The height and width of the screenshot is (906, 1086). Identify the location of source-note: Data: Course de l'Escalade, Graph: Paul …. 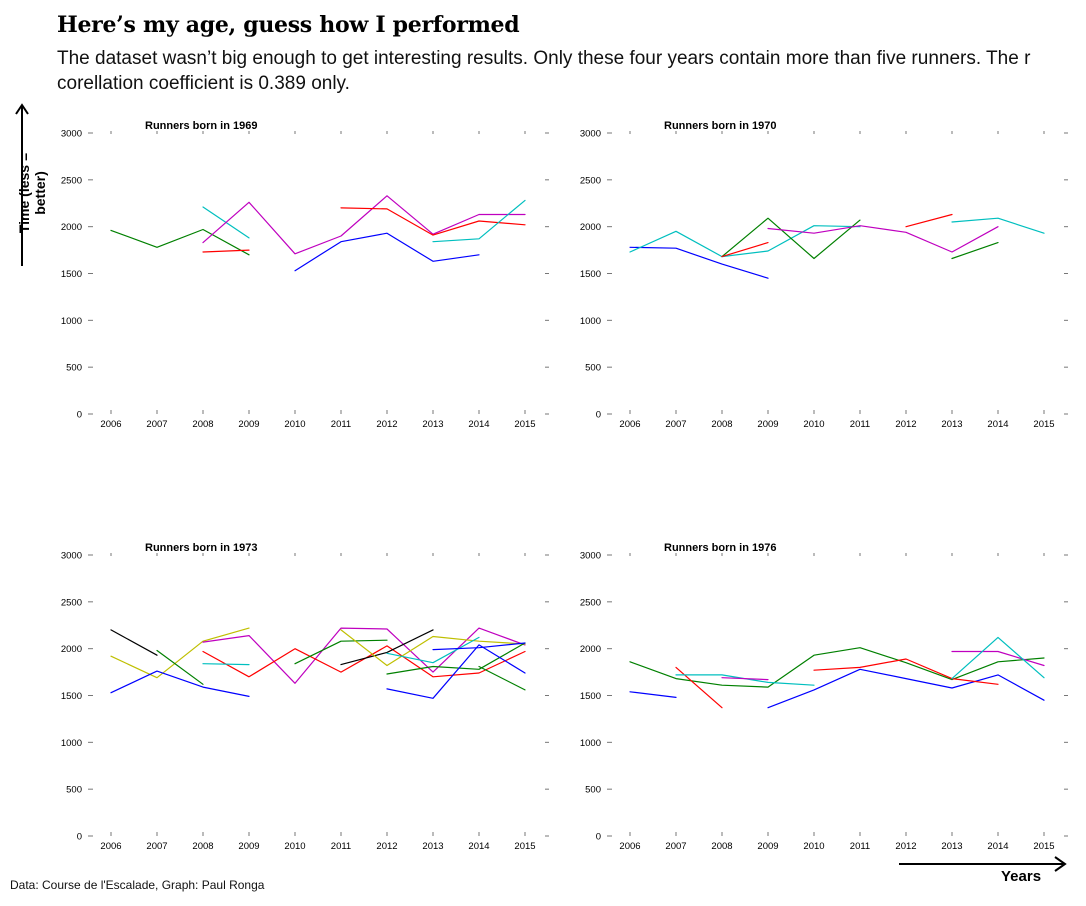
(137, 885).